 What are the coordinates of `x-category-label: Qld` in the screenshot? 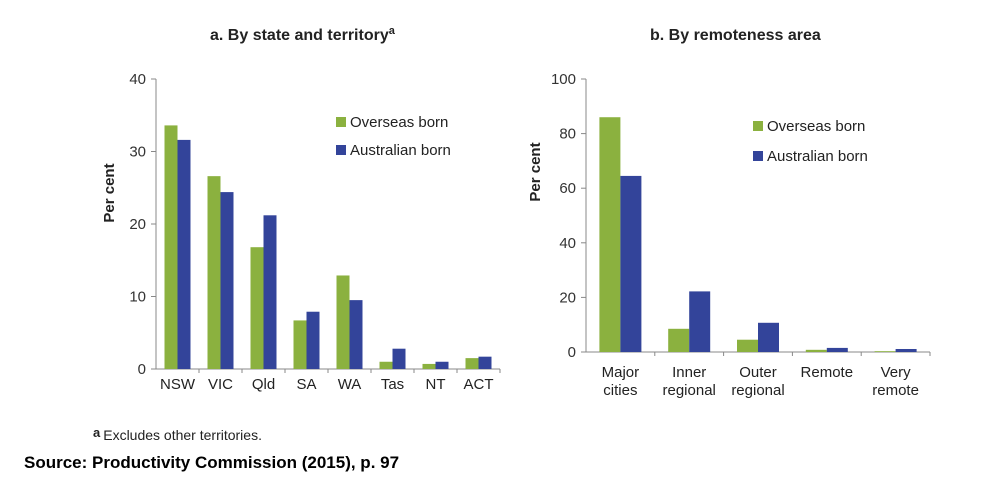 It's located at (263, 384).